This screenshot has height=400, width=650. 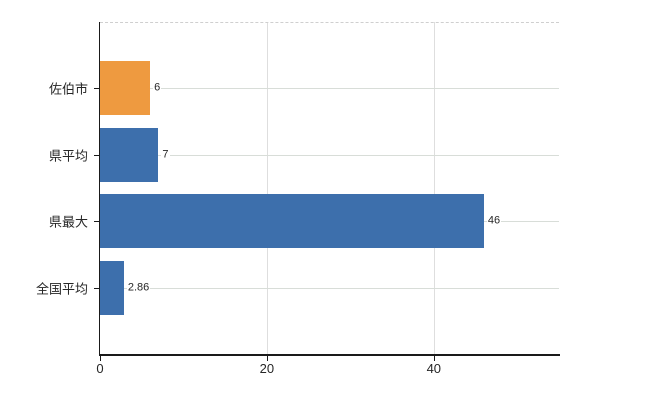 What do you see at coordinates (68, 156) in the screenshot?
I see `category-label: 県平均` at bounding box center [68, 156].